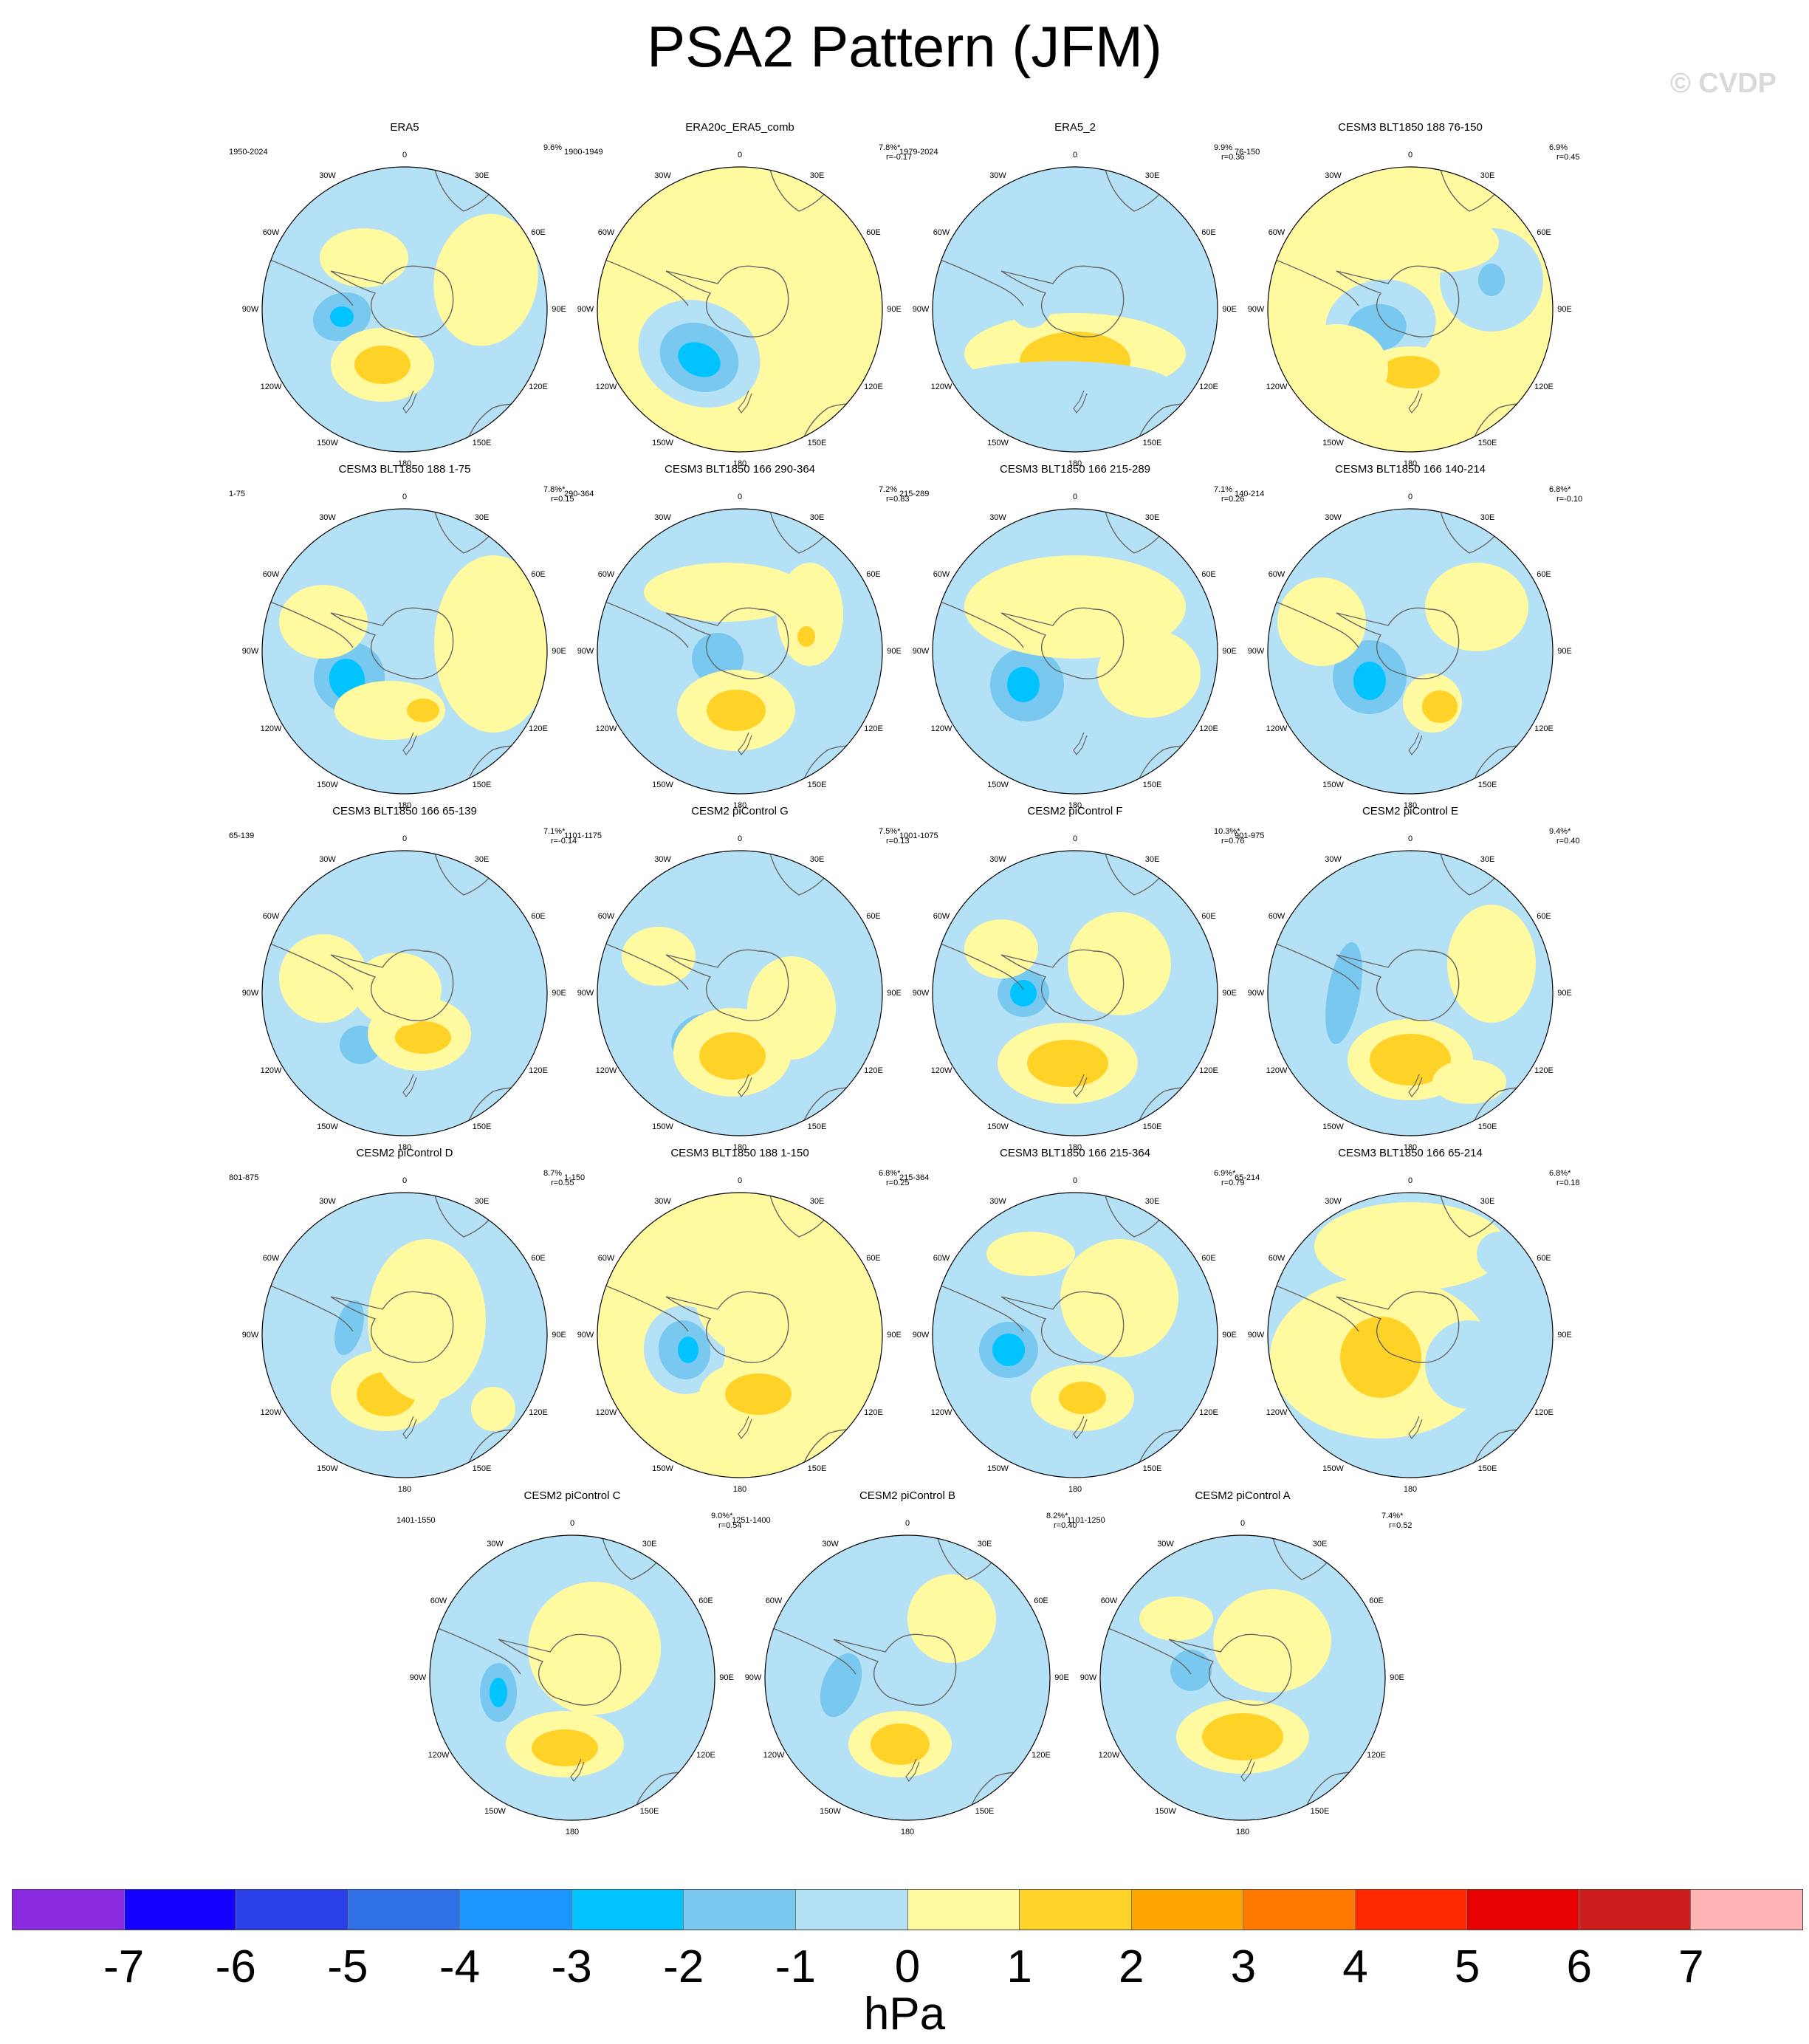 The height and width of the screenshot is (2044, 1809). Describe the element at coordinates (1410, 1153) in the screenshot. I see `panel-title: CESM3 BLT1850 166 65-214` at that location.